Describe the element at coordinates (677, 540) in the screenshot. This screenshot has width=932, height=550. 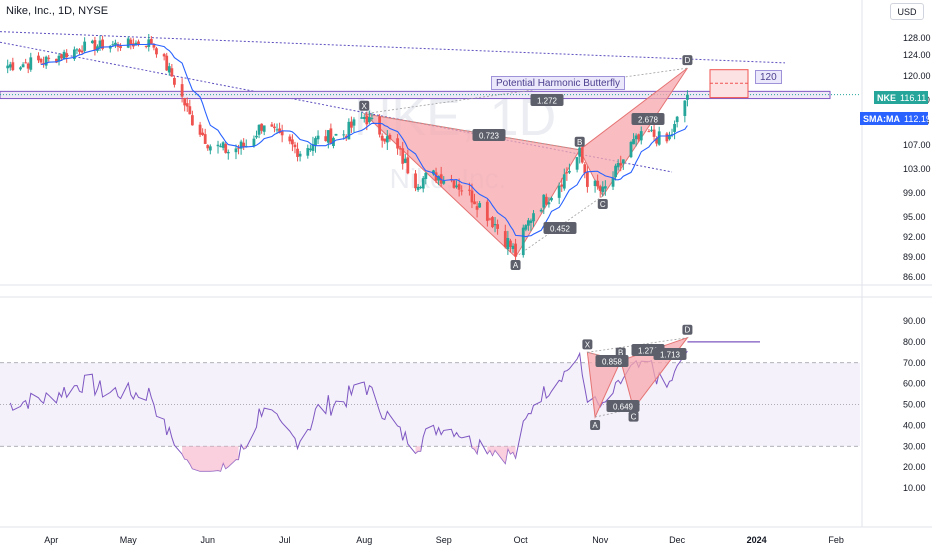
I see `time-tick-label: Dec` at that location.